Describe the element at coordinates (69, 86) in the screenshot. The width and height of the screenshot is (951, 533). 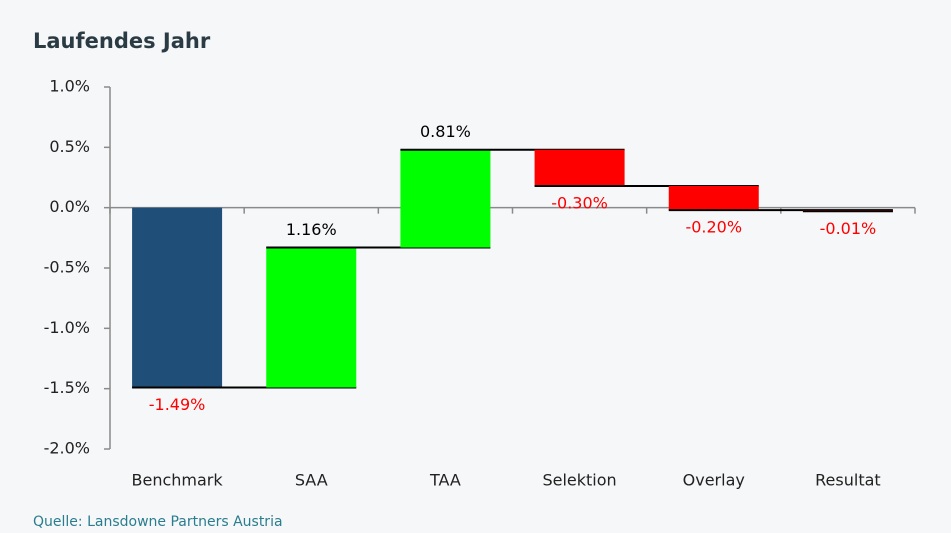
I see `y-tick-label: 1.0%` at that location.